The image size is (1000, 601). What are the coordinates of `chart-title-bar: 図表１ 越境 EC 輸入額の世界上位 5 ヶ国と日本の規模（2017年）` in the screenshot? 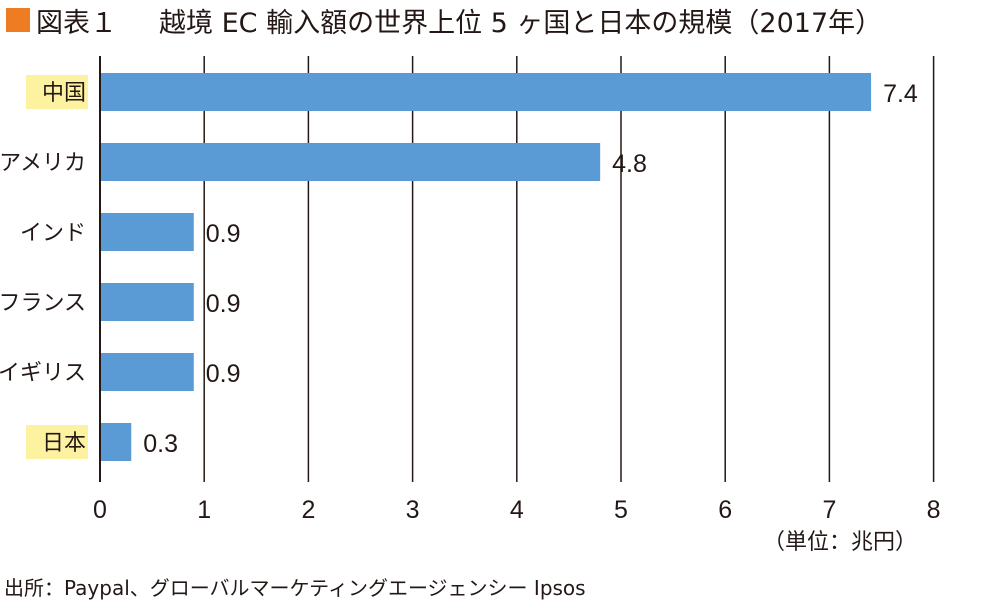 It's located at (441, 20).